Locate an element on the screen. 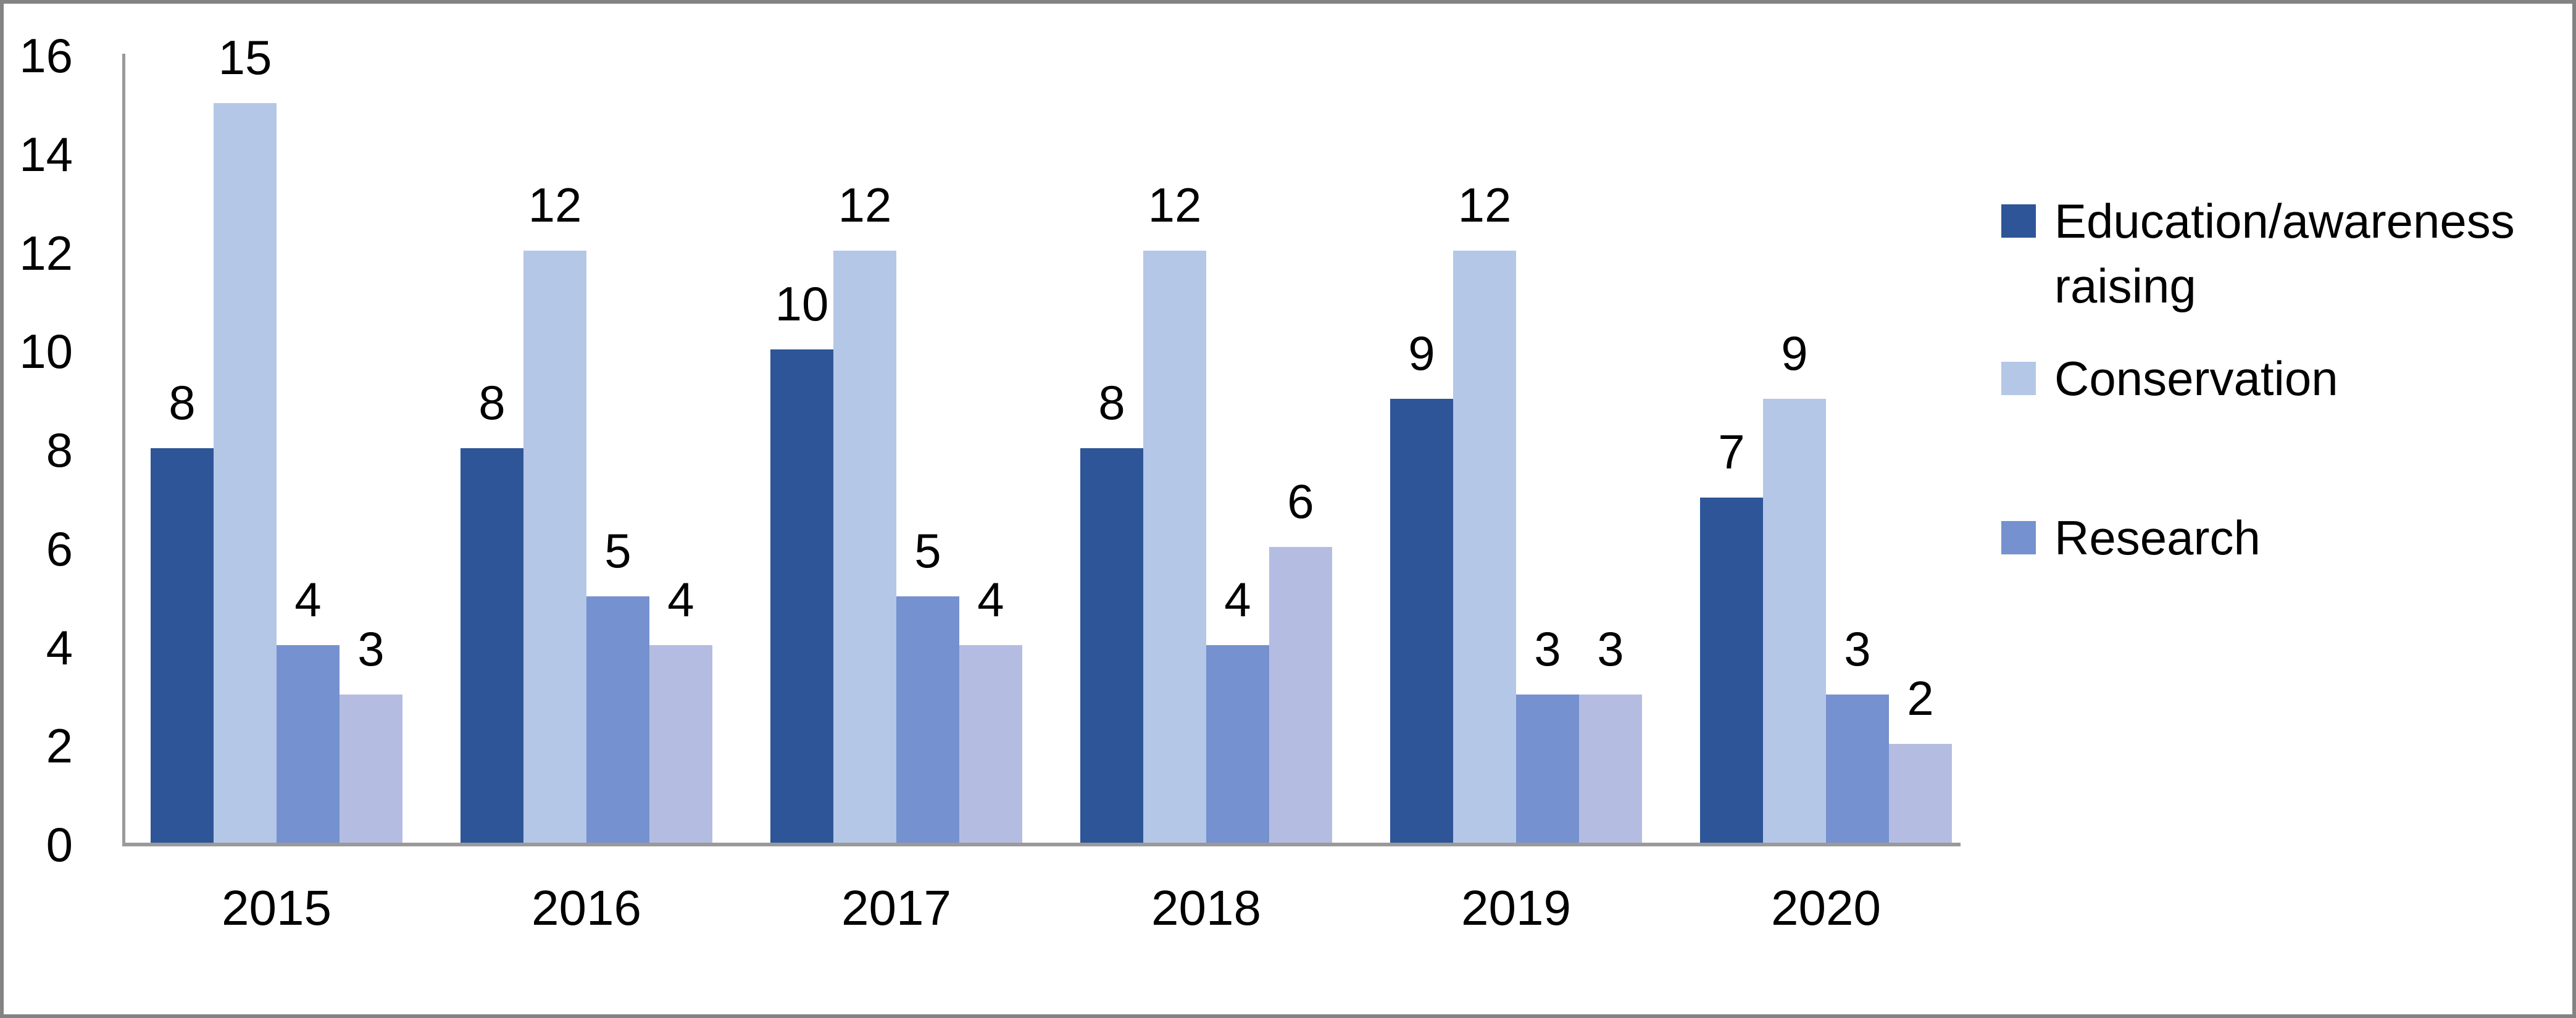  bar-value-label: 15 is located at coordinates (245, 57).